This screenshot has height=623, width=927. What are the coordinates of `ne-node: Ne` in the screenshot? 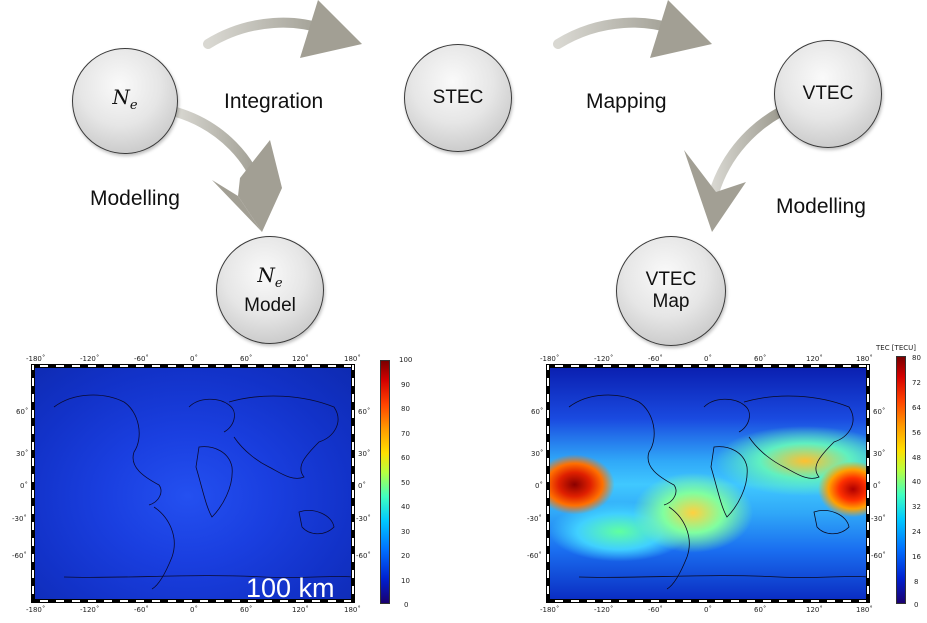 It's located at (125, 101).